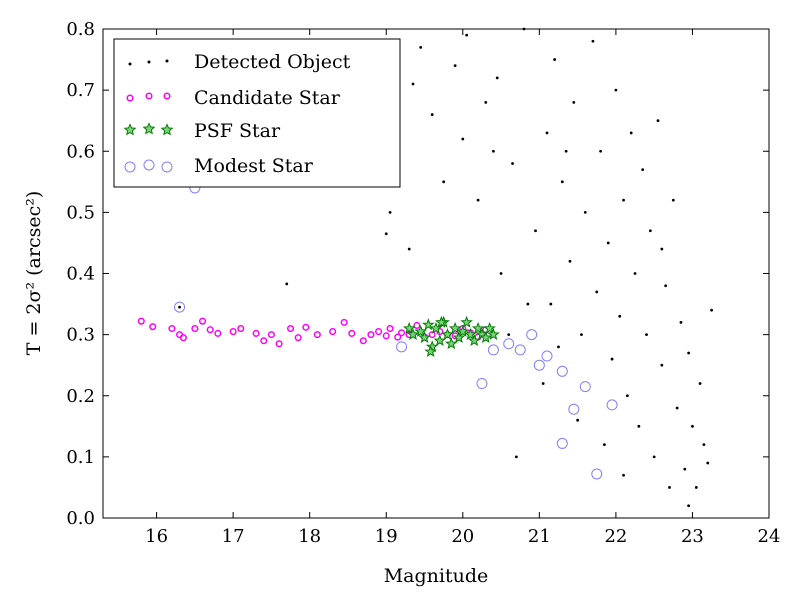 The image size is (800, 600). I want to click on x-tick-label: 21, so click(539, 536).